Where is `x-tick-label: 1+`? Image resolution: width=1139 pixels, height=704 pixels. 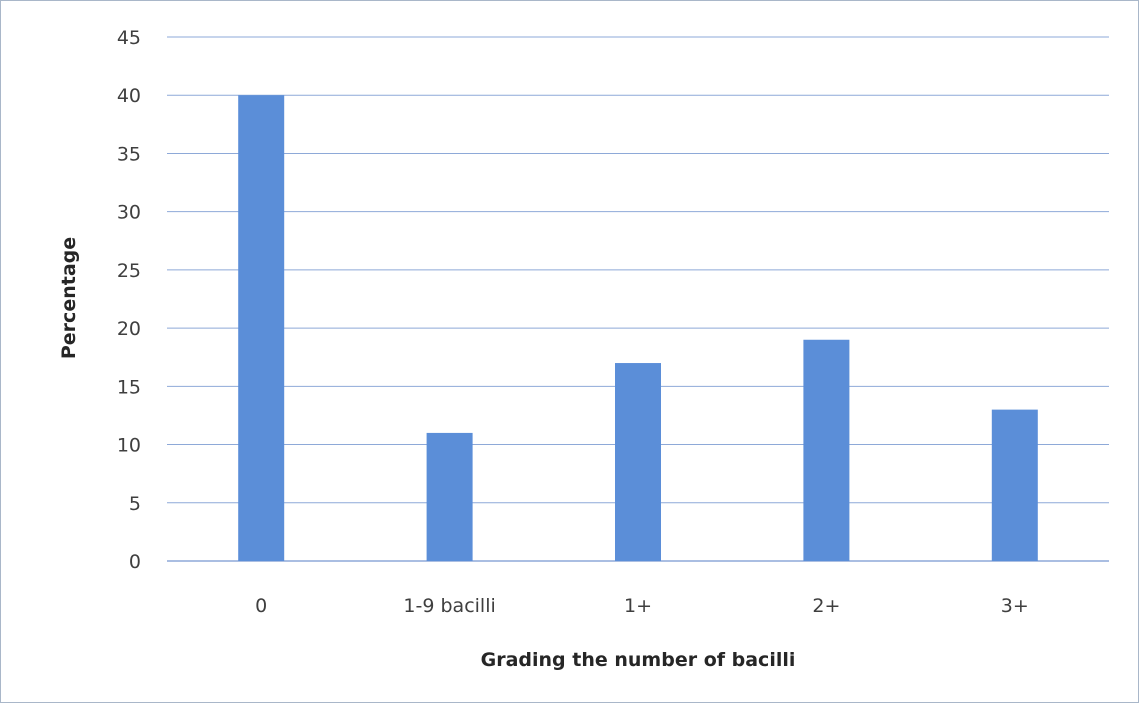 x-tick-label: 1+ is located at coordinates (638, 606).